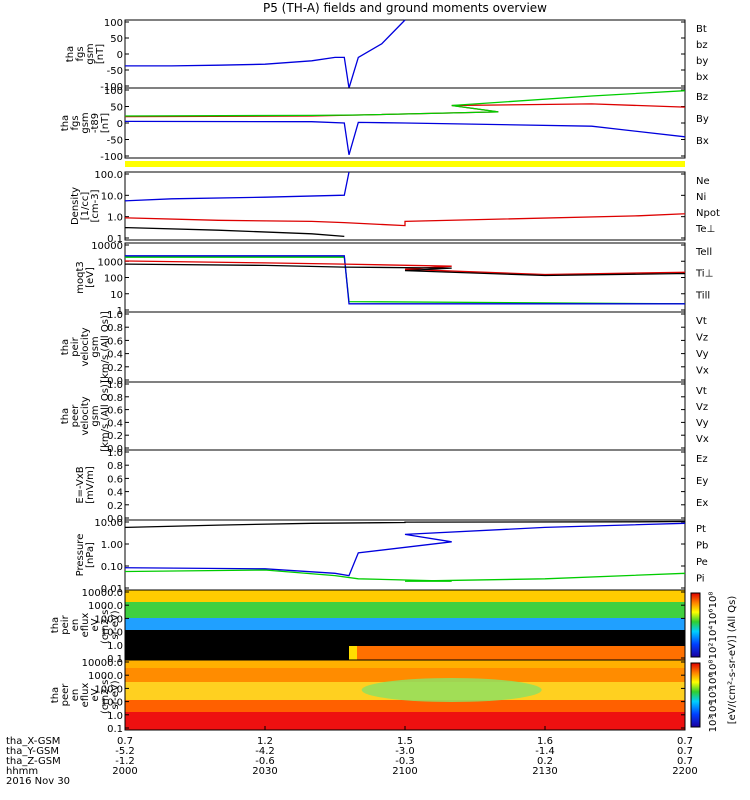  I want to click on footer-value: 2130, so click(544, 771).